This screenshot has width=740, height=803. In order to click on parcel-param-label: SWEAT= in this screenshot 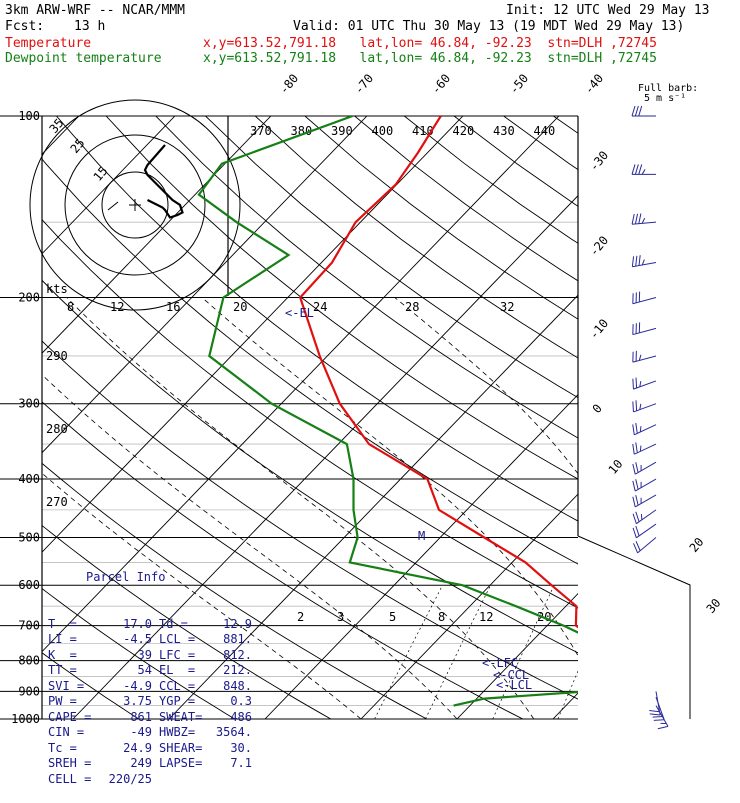, I will do `click(186, 718)`.